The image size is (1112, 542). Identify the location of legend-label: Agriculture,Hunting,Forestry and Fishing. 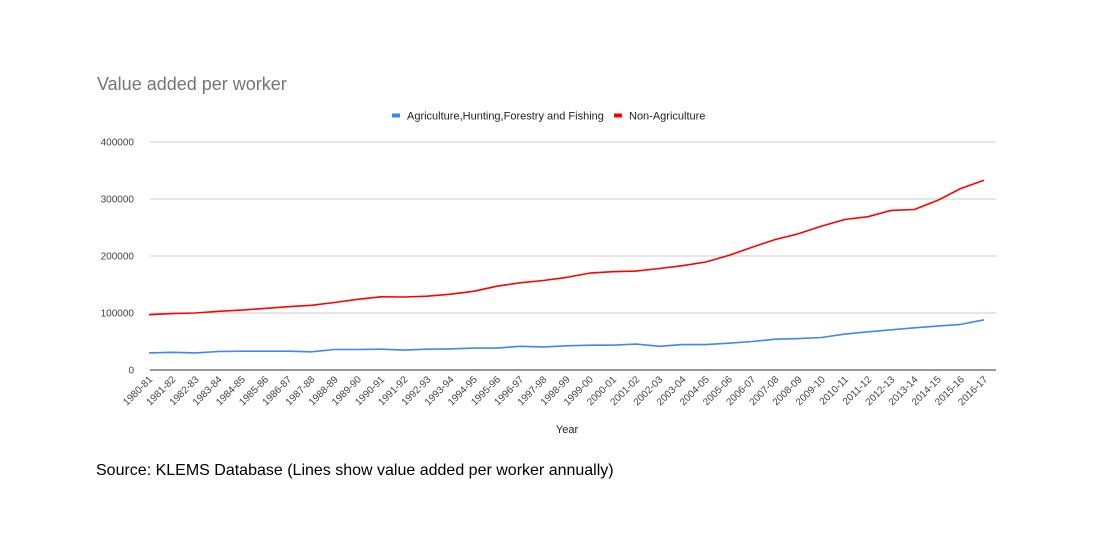
(505, 117).